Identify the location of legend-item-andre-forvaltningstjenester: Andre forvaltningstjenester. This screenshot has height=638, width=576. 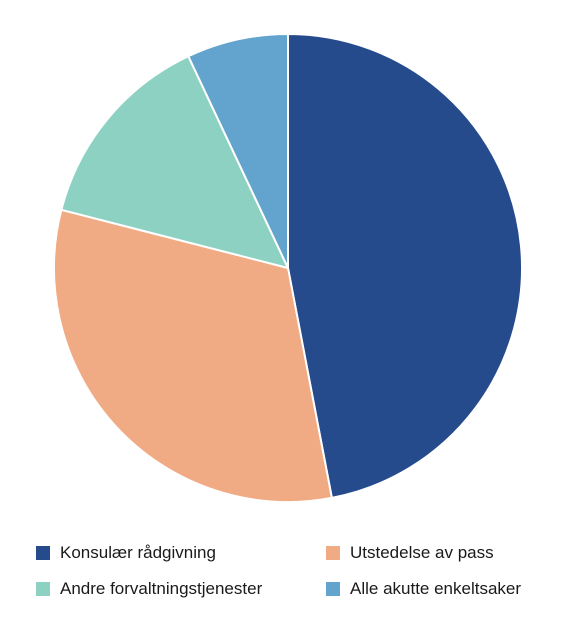
(181, 589).